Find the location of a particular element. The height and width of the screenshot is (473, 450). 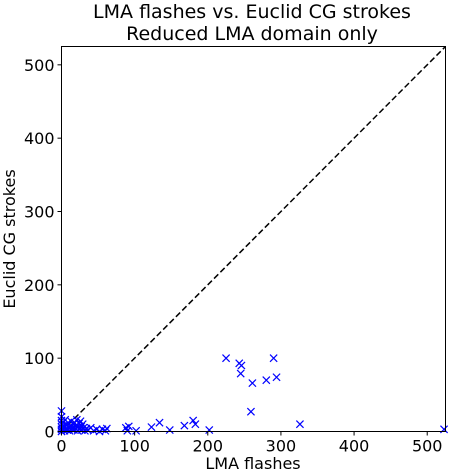

x-tick-label: 500 is located at coordinates (427, 446).